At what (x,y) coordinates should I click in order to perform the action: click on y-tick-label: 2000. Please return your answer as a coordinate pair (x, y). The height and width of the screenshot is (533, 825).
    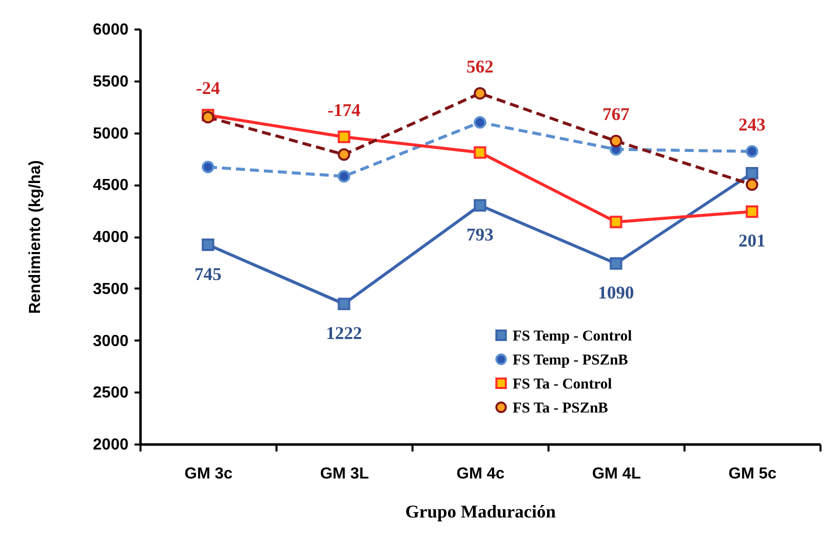
    Looking at the image, I should click on (110, 445).